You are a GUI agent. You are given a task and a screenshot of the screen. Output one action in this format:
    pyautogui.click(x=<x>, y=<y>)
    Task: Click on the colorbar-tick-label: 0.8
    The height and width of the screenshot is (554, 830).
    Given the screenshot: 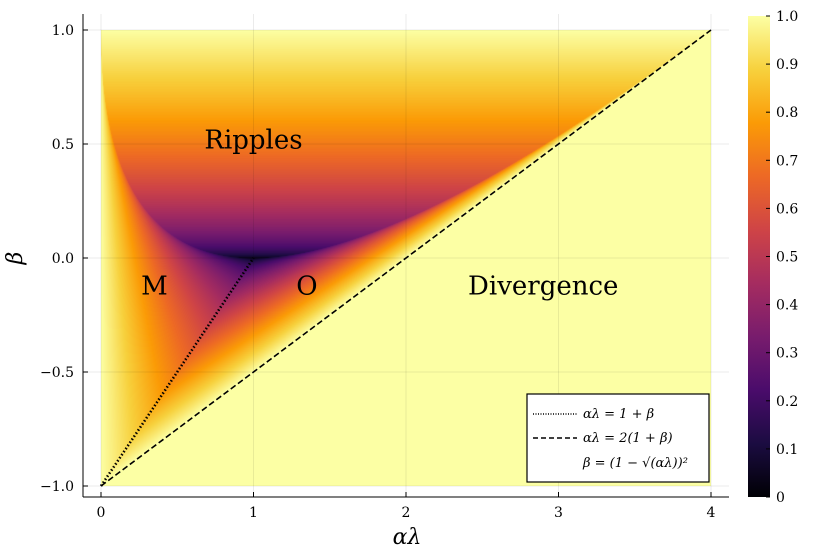 What is the action you would take?
    pyautogui.click(x=787, y=113)
    